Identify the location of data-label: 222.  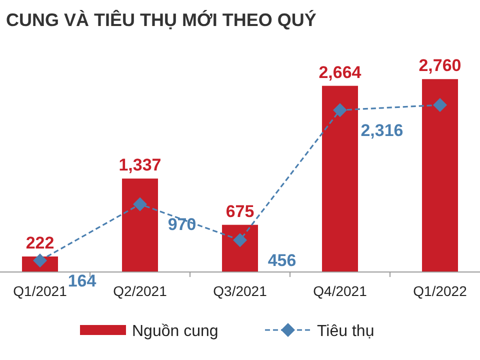
(40, 242).